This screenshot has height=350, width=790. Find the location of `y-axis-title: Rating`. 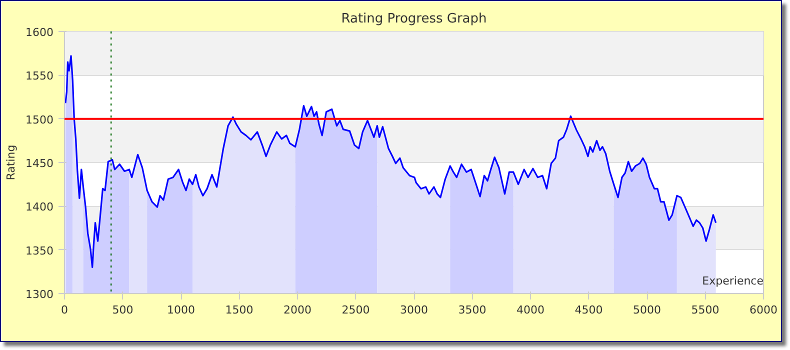

y-axis-title: Rating is located at coordinates (11, 162).